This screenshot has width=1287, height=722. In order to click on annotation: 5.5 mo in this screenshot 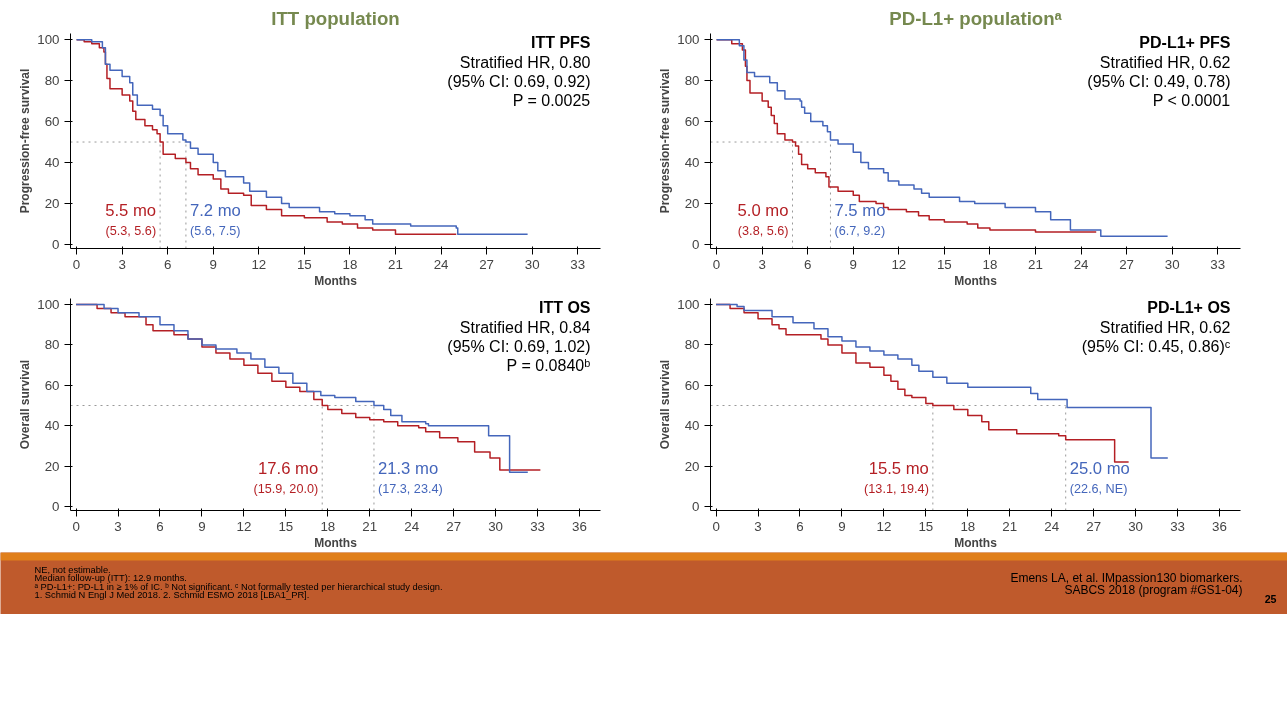, I will do `click(131, 210)`.